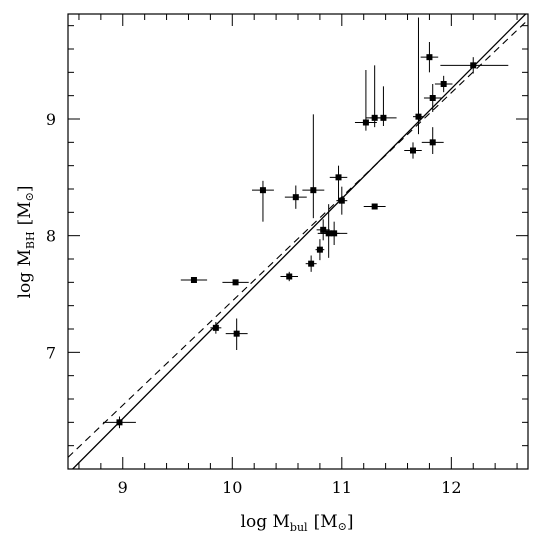 The width and height of the screenshot is (539, 535). I want to click on y-axis-title-unit-close: ], so click(25, 189).